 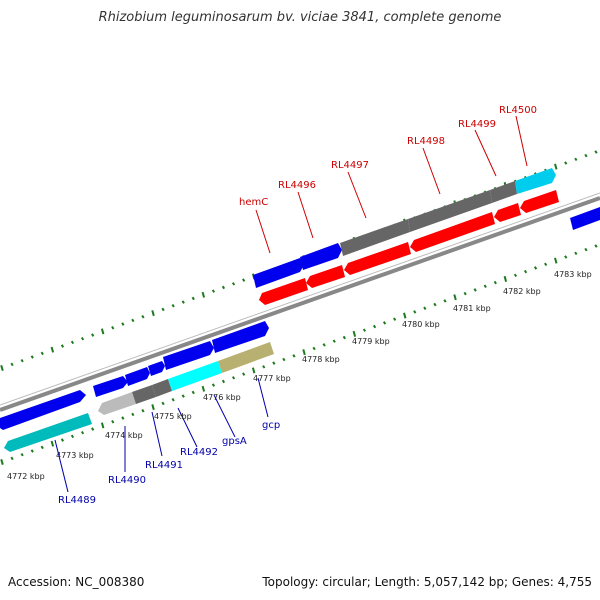 What do you see at coordinates (124, 435) in the screenshot?
I see `scale-label: 4774 kbp` at bounding box center [124, 435].